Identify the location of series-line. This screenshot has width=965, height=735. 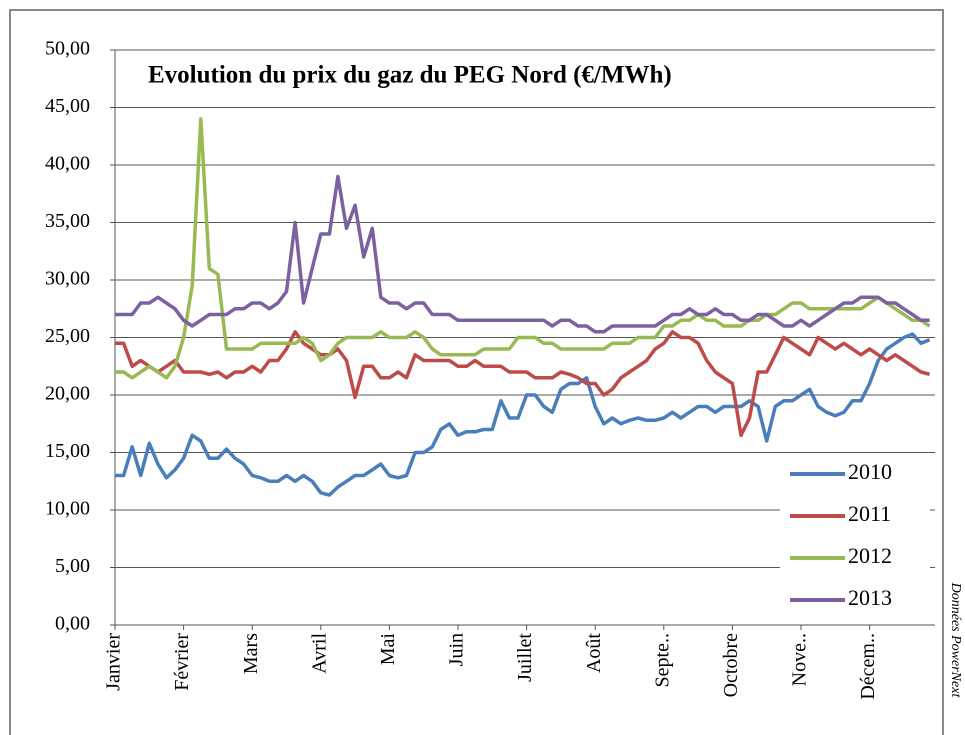
(523, 384).